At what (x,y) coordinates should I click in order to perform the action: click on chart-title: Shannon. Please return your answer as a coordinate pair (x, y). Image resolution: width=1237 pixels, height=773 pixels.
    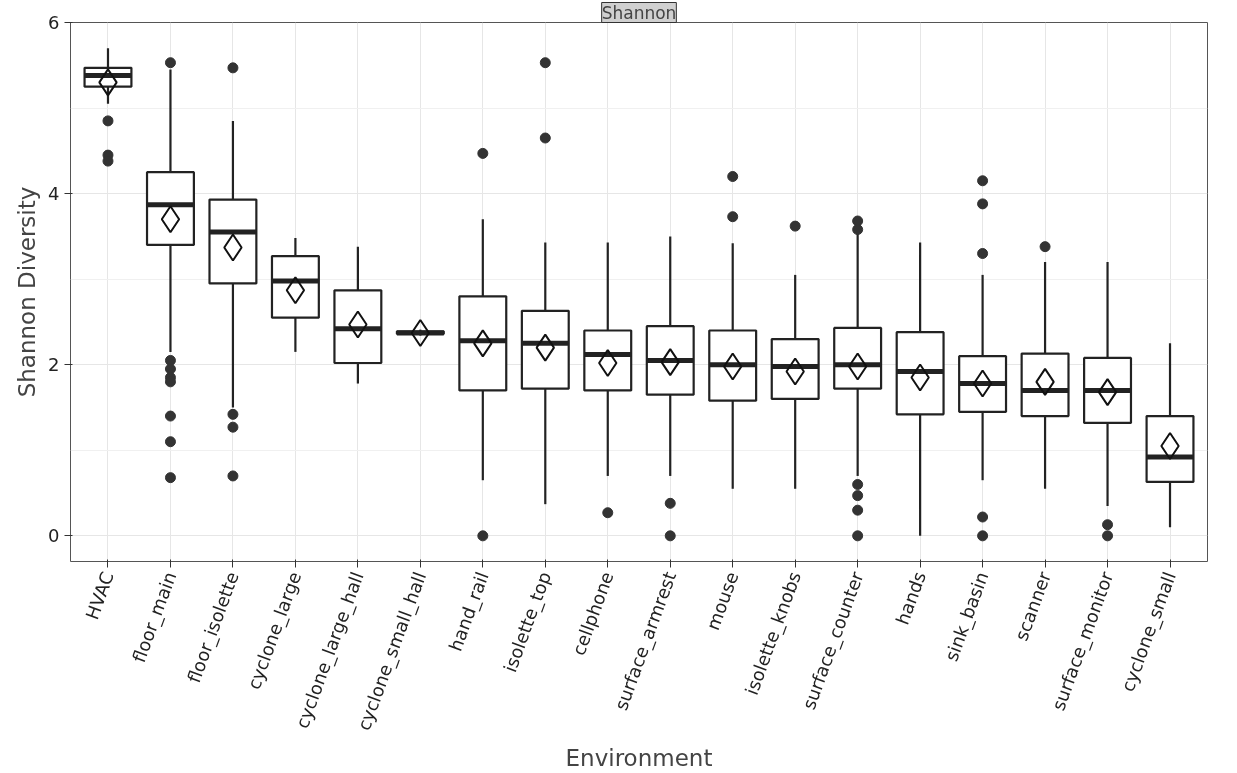
    Looking at the image, I should click on (639, 12).